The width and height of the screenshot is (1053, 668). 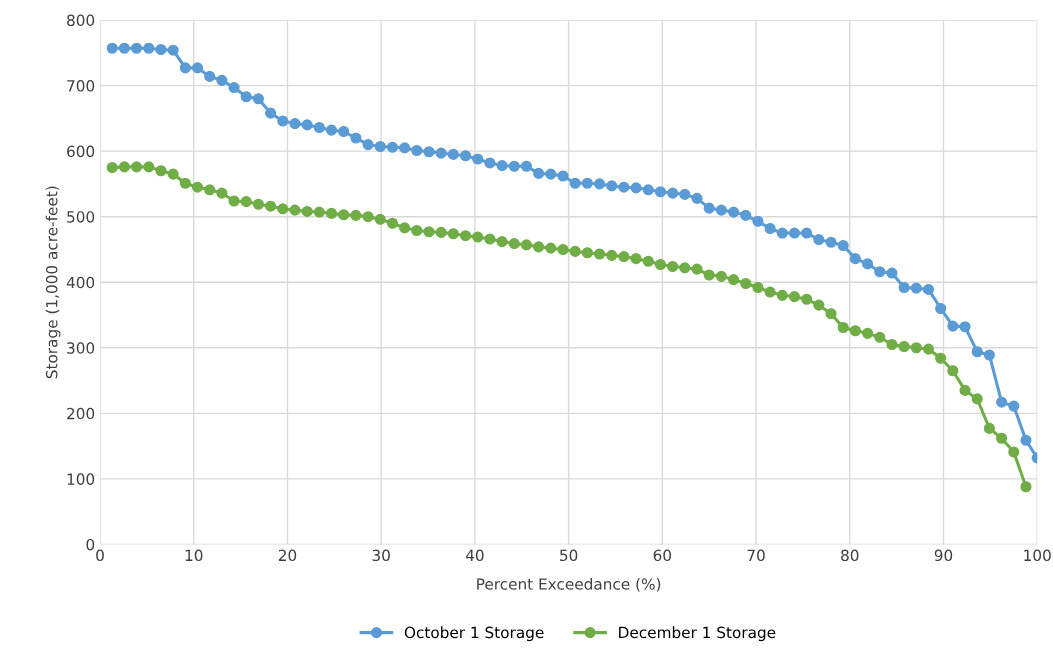 I want to click on x-tick-label: 0, so click(x=100, y=555).